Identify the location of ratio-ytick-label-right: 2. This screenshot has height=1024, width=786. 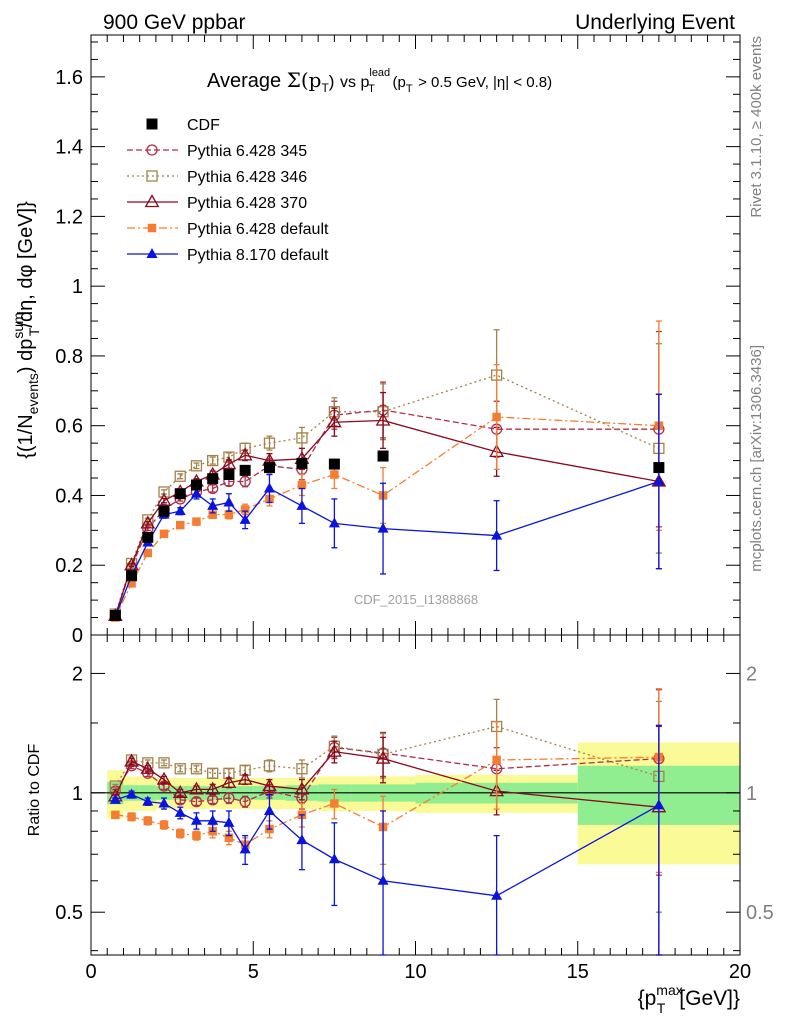
(751, 674).